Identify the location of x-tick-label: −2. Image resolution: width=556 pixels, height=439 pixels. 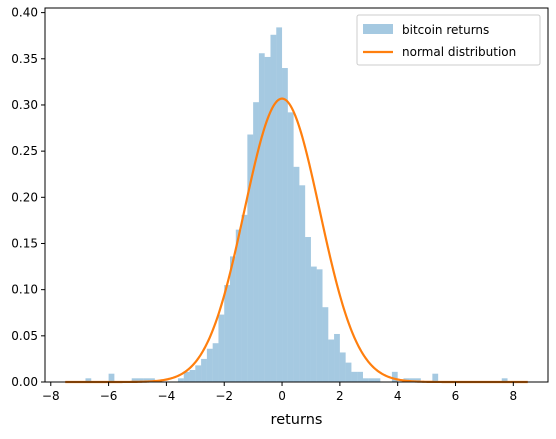
(224, 396).